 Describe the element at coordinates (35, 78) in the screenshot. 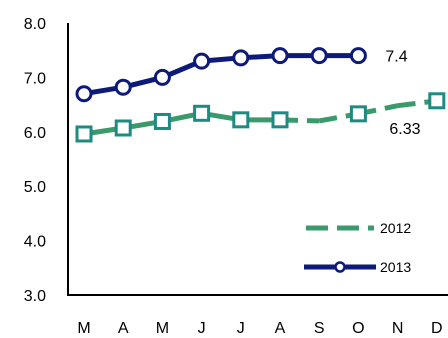

I see `y-tick-label: 7.0` at that location.